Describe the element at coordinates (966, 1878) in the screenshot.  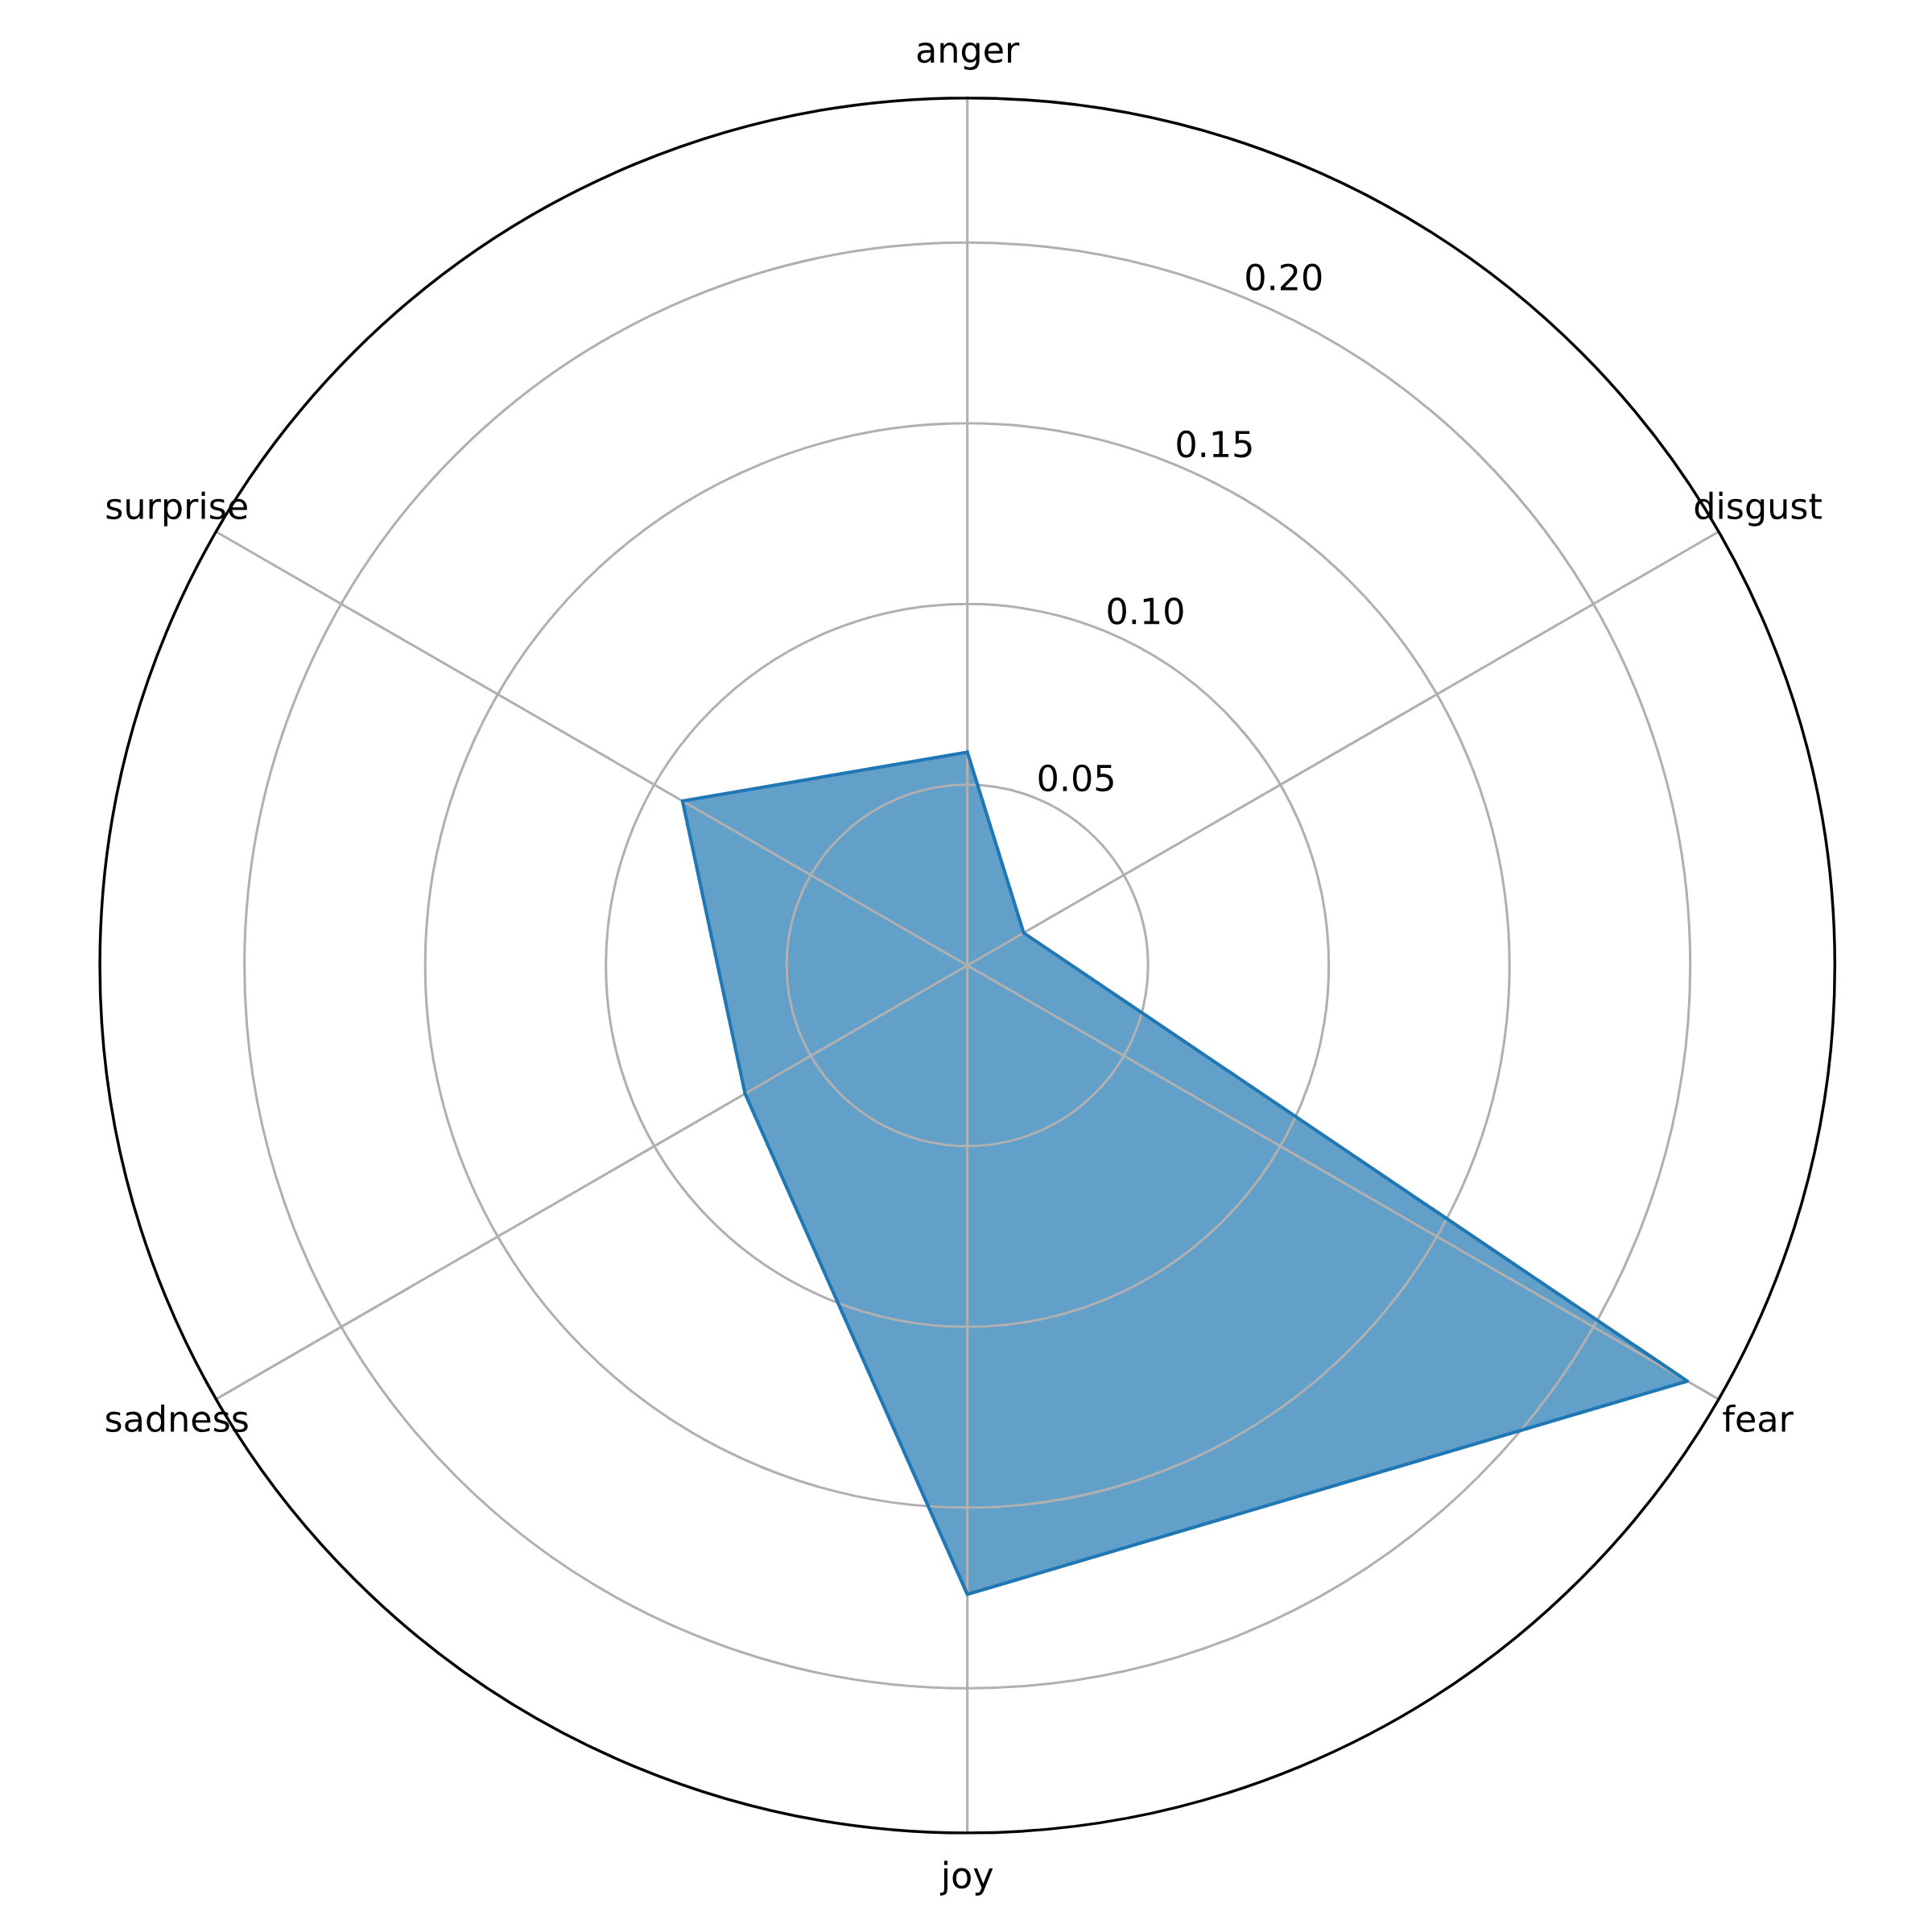
I see `spoke-label: joy` at that location.